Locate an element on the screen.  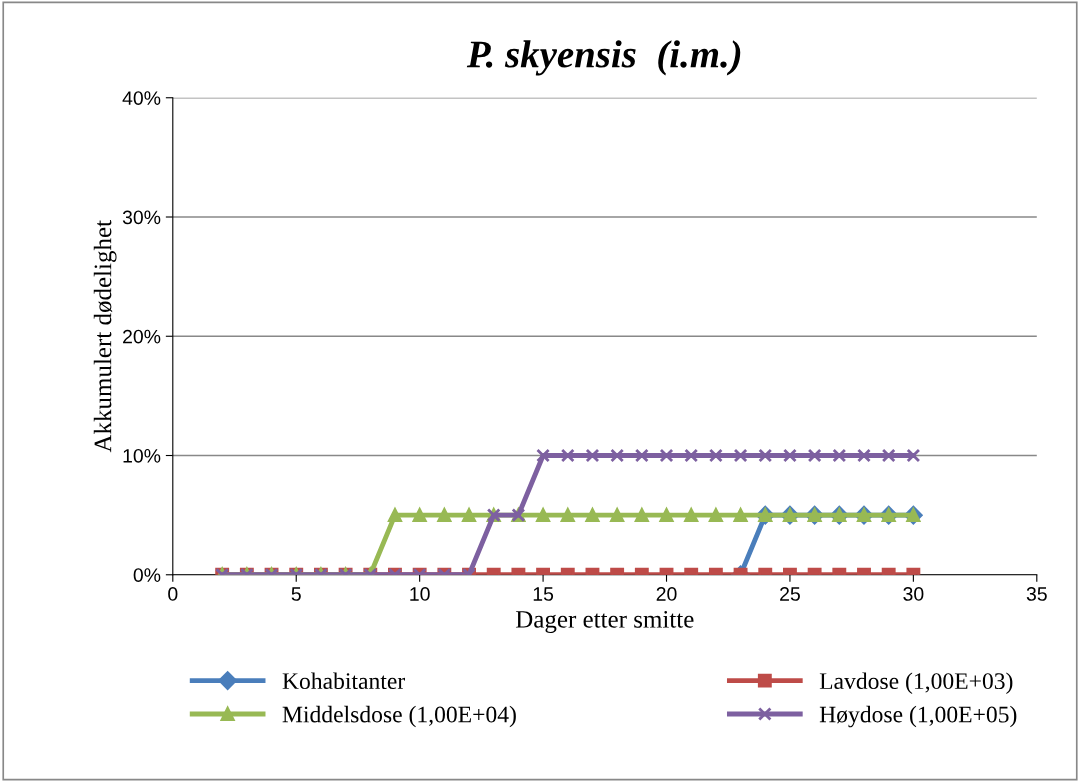
x-tick-label: 35 is located at coordinates (1036, 594).